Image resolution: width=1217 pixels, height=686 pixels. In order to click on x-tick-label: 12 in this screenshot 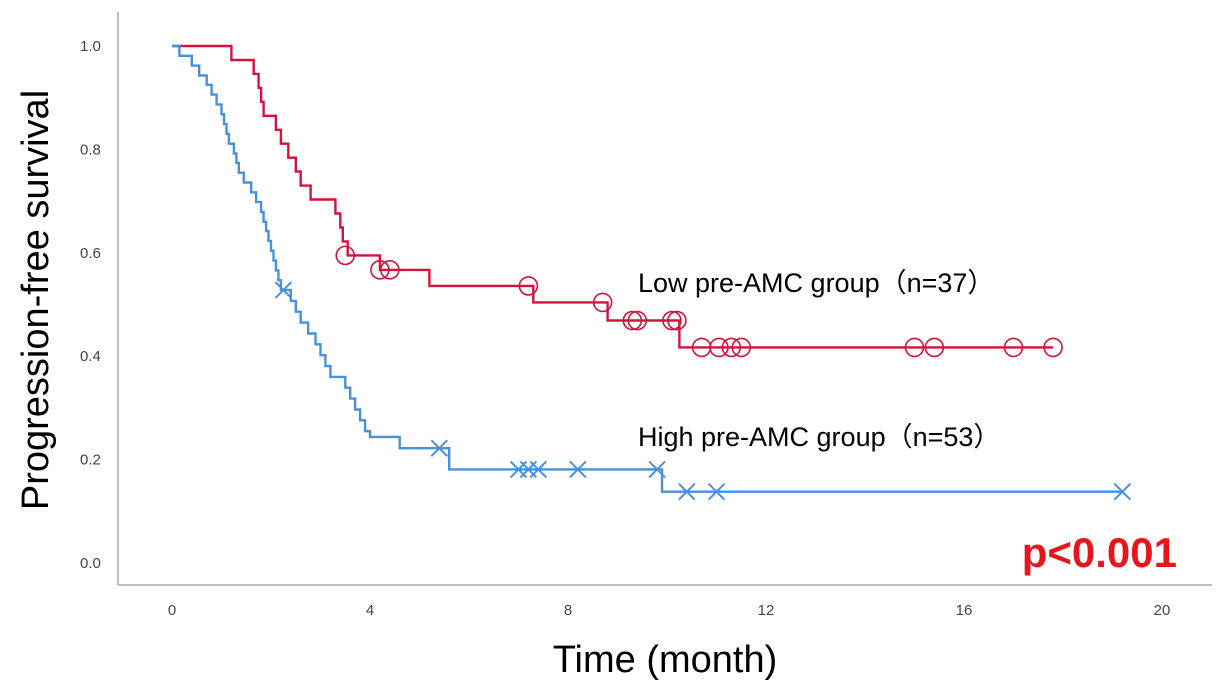, I will do `click(766, 610)`.